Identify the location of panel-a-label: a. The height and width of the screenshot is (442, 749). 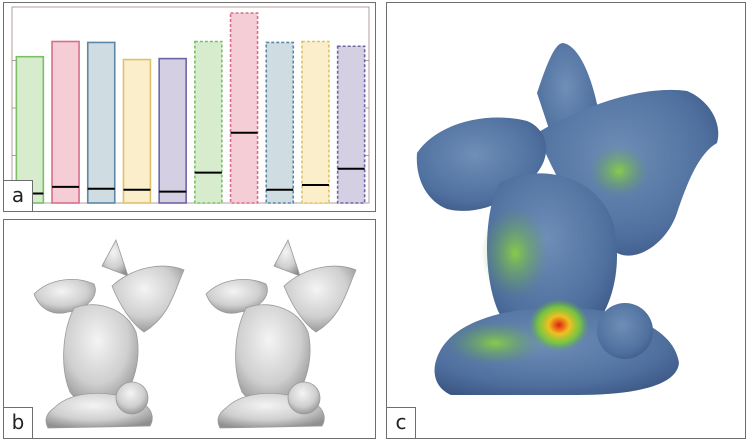
(18, 196).